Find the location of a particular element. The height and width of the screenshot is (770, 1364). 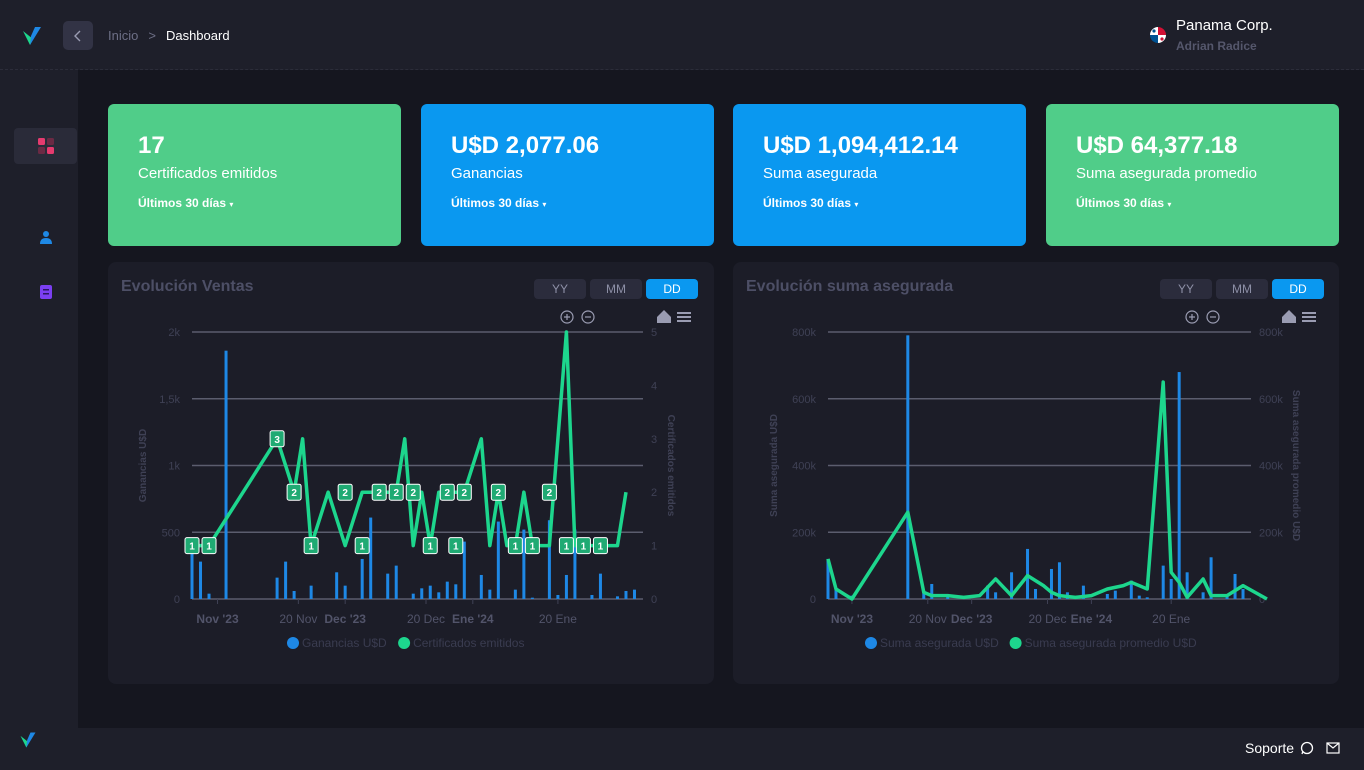

app-logo is located at coordinates (32, 36).